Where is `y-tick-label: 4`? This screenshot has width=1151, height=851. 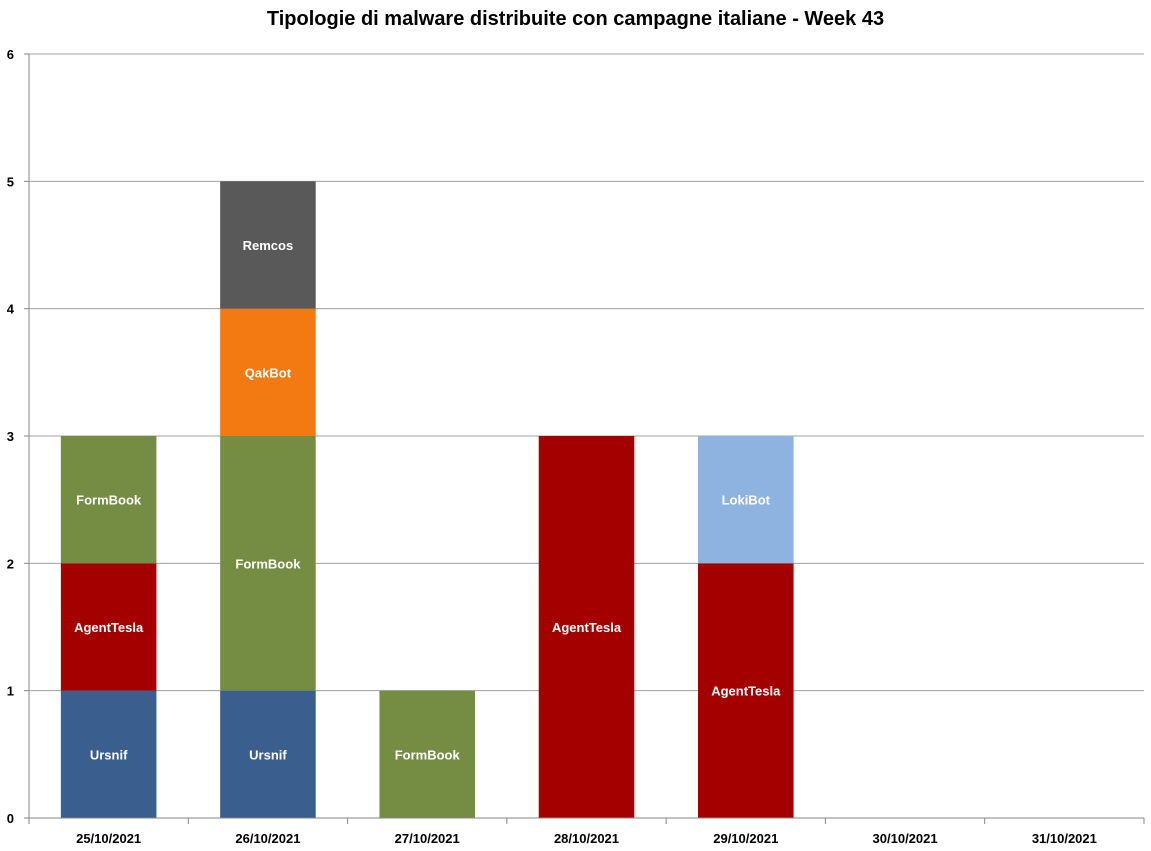 y-tick-label: 4 is located at coordinates (11, 309).